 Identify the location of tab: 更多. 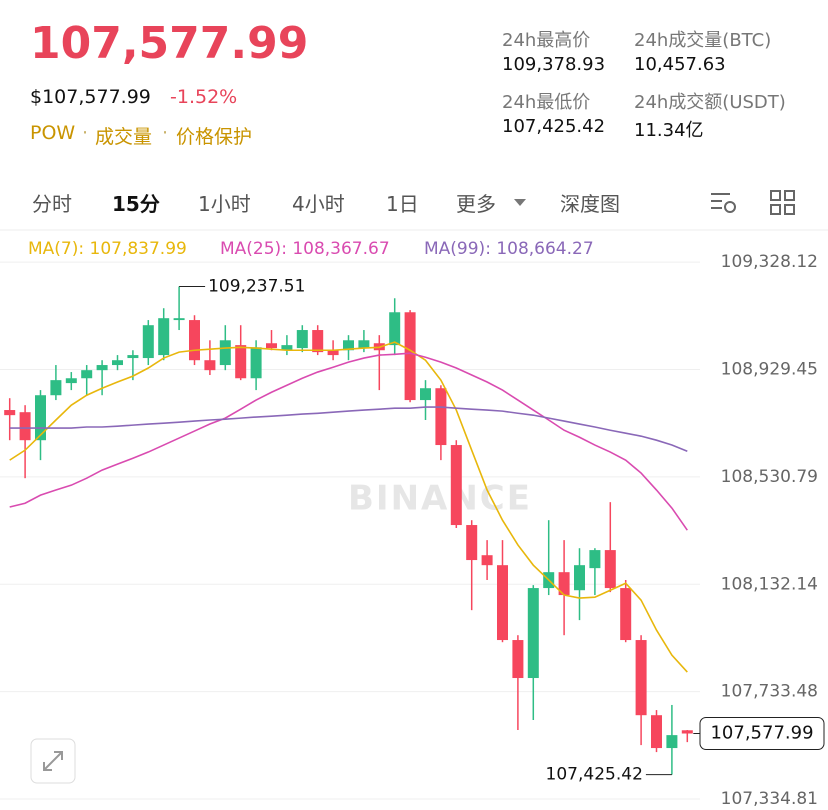
(476, 204).